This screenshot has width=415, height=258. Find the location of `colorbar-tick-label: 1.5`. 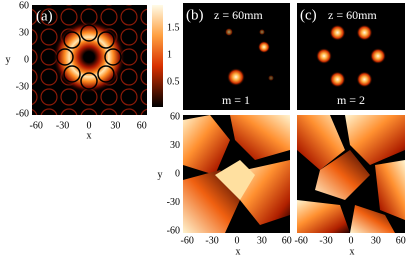

colorbar-tick-label: 1.5 is located at coordinates (173, 27).